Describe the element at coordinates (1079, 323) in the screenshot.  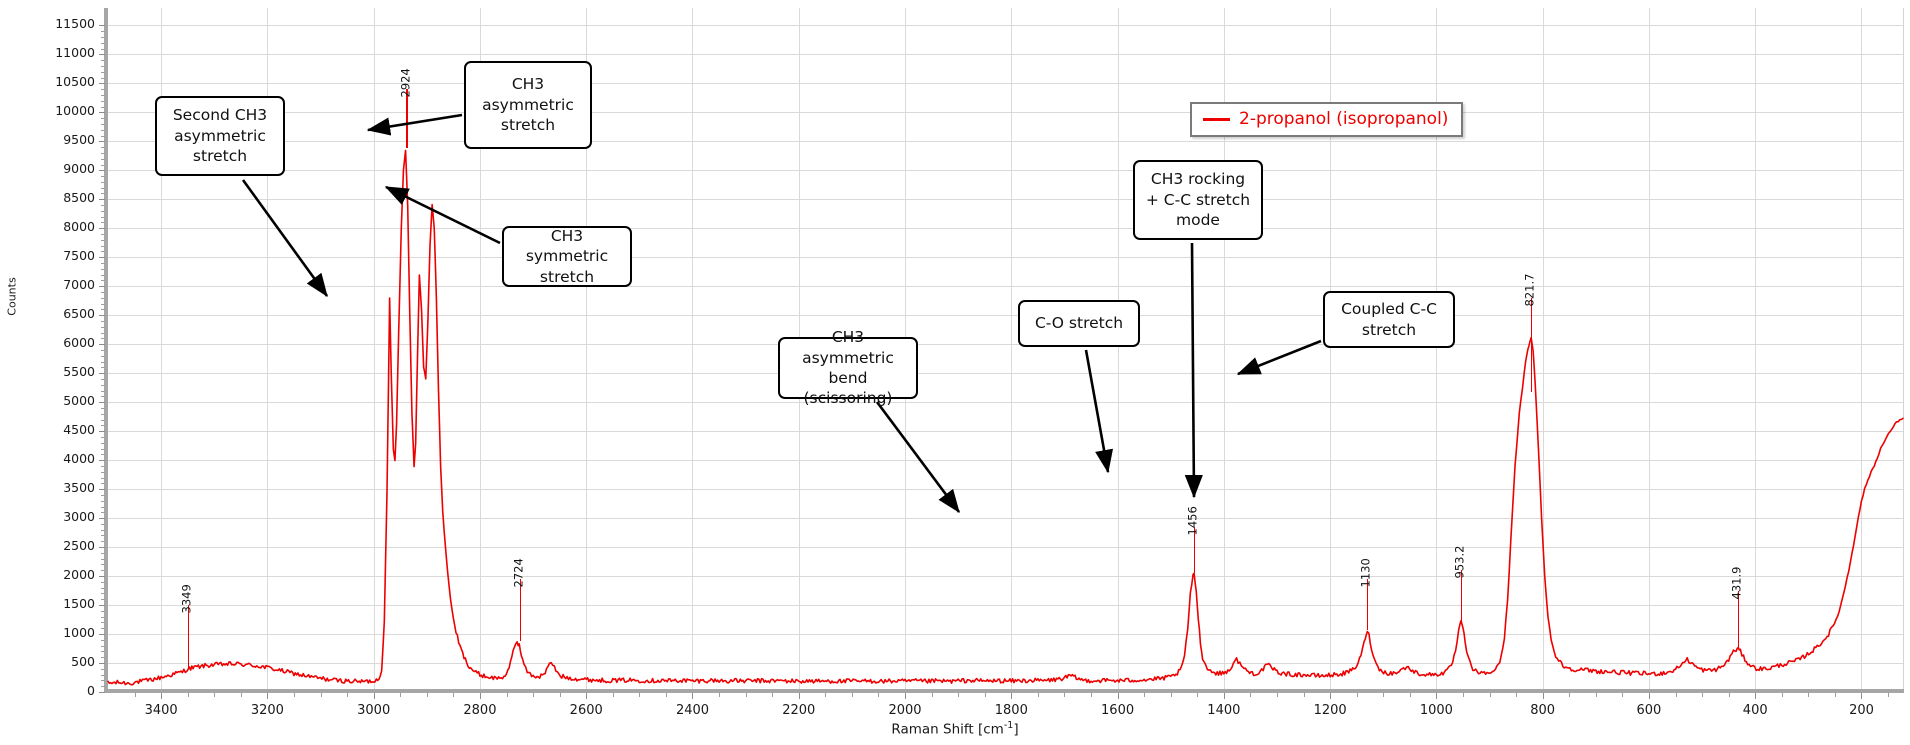
I see `annotation-co-stretch: C-O stretch` at that location.